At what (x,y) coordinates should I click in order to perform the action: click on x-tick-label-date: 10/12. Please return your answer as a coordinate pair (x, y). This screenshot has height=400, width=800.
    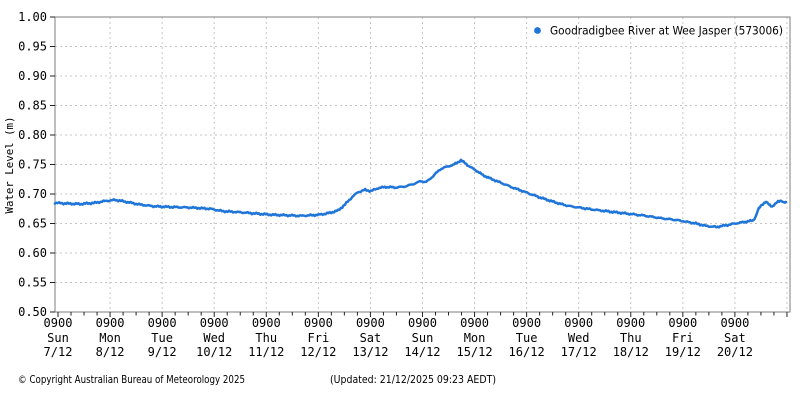
    Looking at the image, I should click on (214, 352).